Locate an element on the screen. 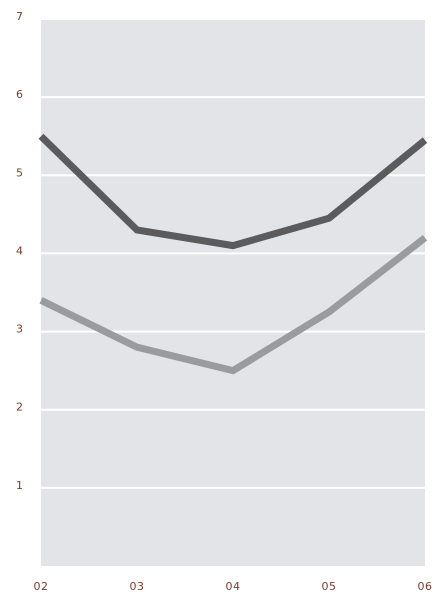 Image resolution: width=435 pixels, height=594 pixels. y-tick-label: 3 is located at coordinates (20, 329).